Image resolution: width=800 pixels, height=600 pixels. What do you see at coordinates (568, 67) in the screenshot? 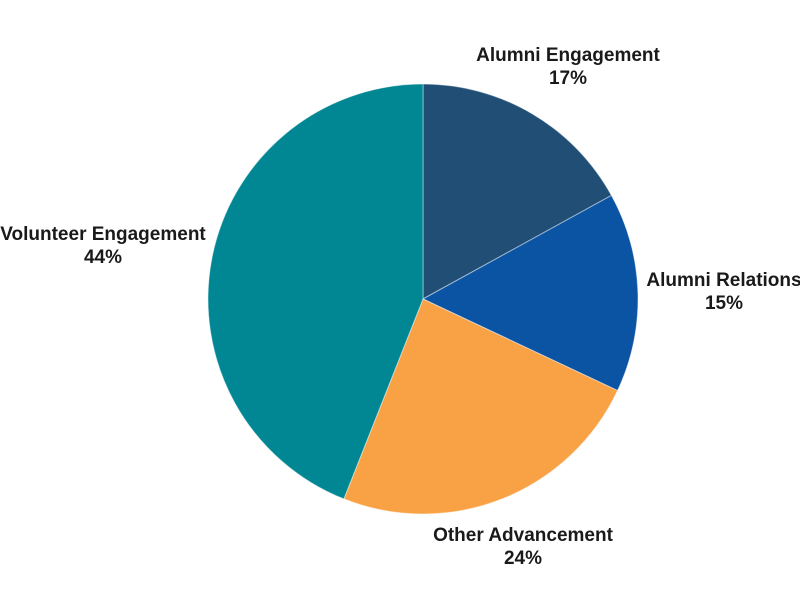
I see `slice-label-alumni-engagement: Alumni Engagement 17%` at bounding box center [568, 67].